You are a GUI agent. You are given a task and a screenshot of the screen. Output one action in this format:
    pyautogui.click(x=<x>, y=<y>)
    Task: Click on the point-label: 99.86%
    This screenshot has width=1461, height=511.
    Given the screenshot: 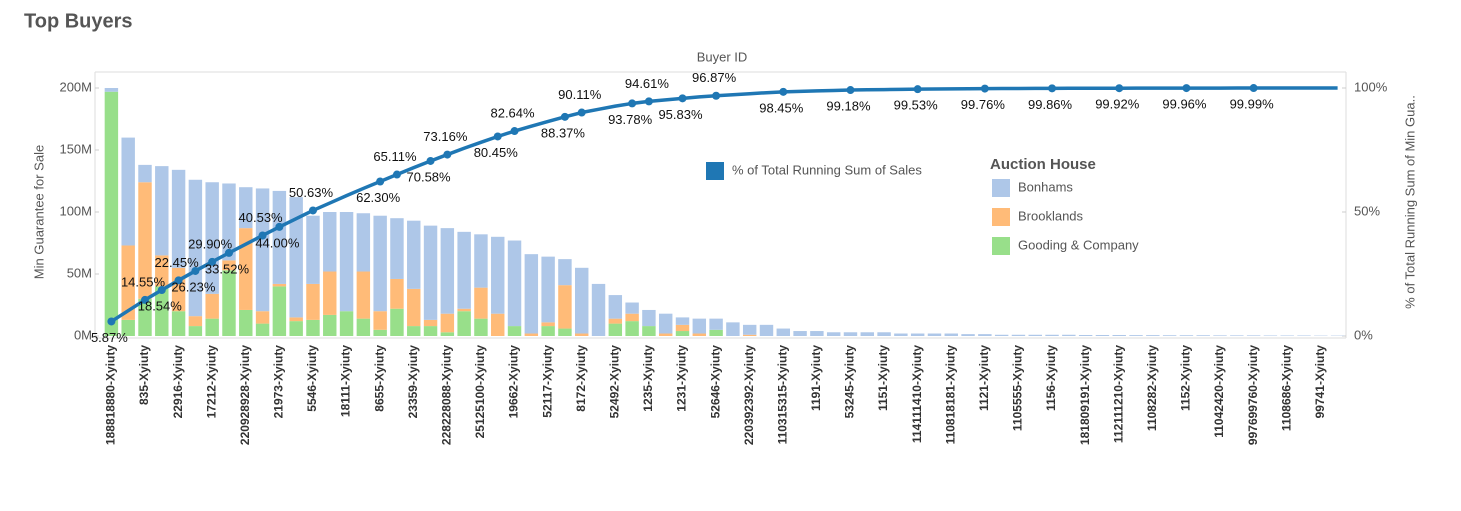 What is the action you would take?
    pyautogui.click(x=1050, y=104)
    